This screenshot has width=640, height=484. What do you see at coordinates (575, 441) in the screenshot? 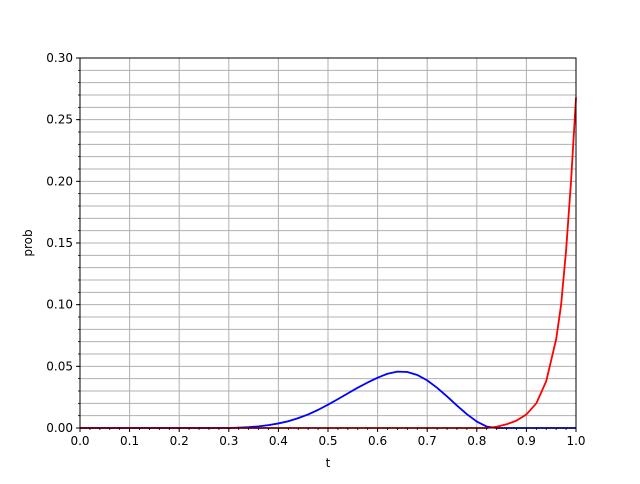
I see `x-tick-label: 1.0` at bounding box center [575, 441].